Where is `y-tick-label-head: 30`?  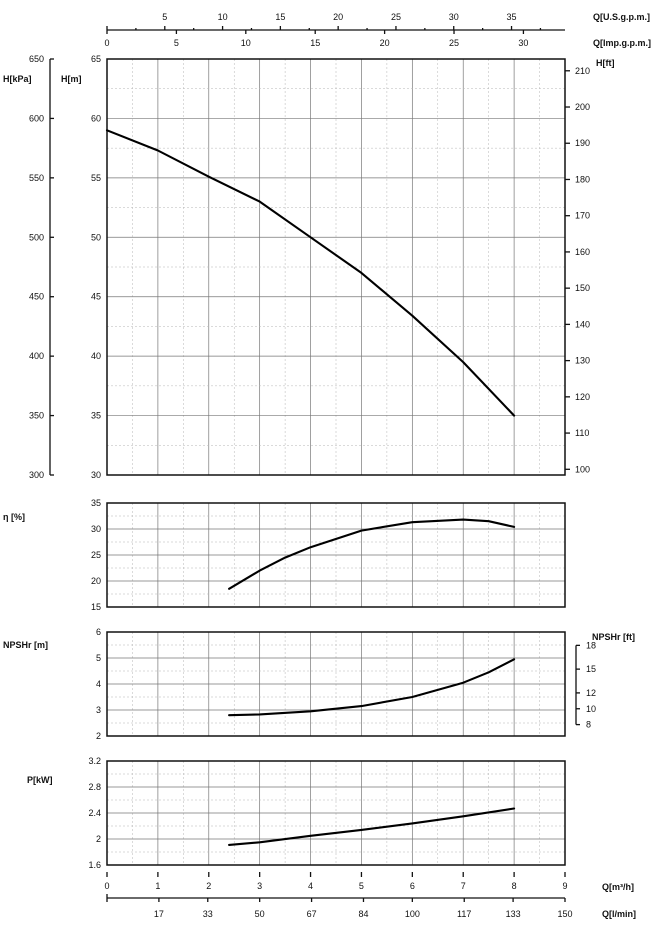 y-tick-label-head: 30 is located at coordinates (96, 475).